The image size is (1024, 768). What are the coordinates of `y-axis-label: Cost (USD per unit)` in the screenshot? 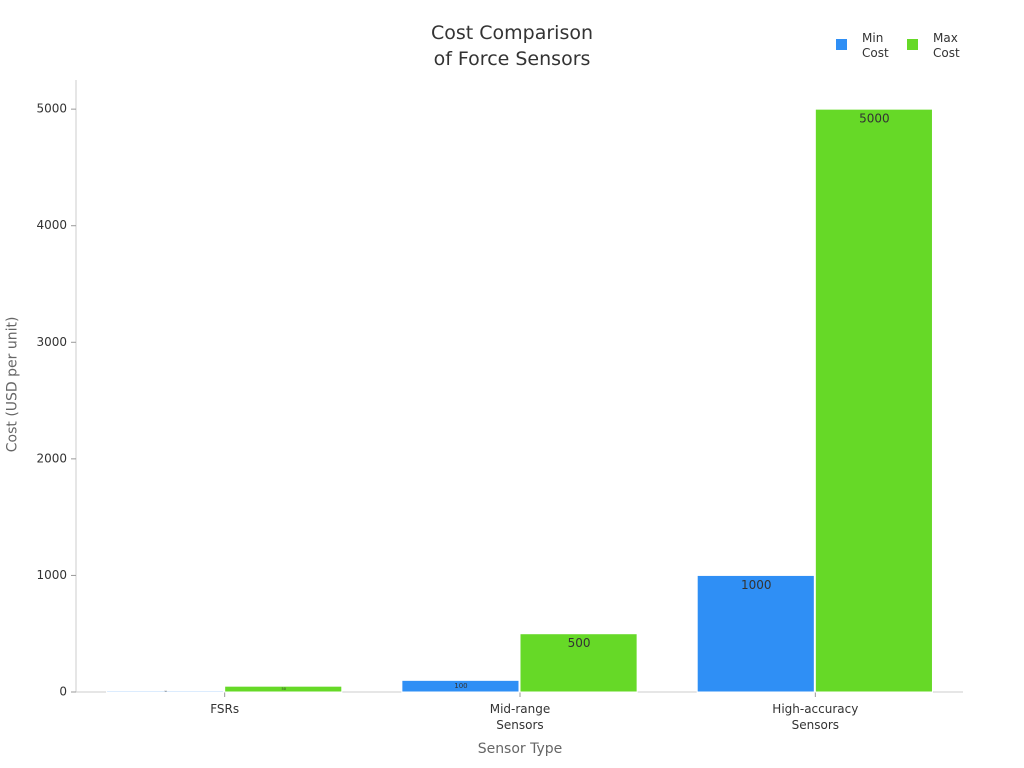 It's located at (12, 384).